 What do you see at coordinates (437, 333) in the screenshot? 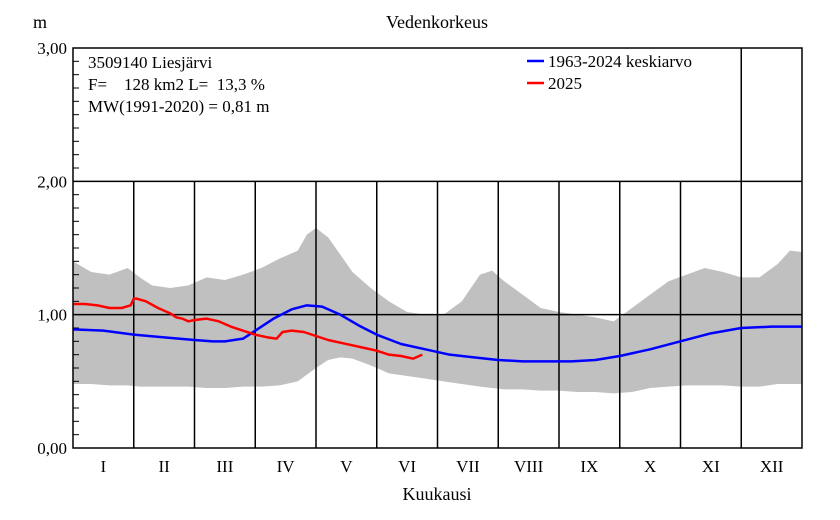
I see `series-mean-line` at bounding box center [437, 333].